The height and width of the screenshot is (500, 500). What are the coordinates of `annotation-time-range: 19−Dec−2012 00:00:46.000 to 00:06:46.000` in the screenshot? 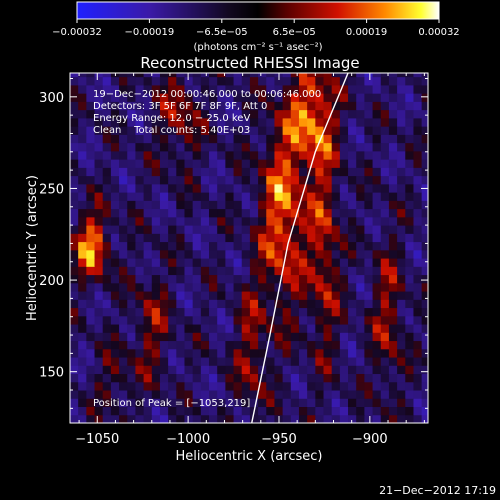 It's located at (207, 94).